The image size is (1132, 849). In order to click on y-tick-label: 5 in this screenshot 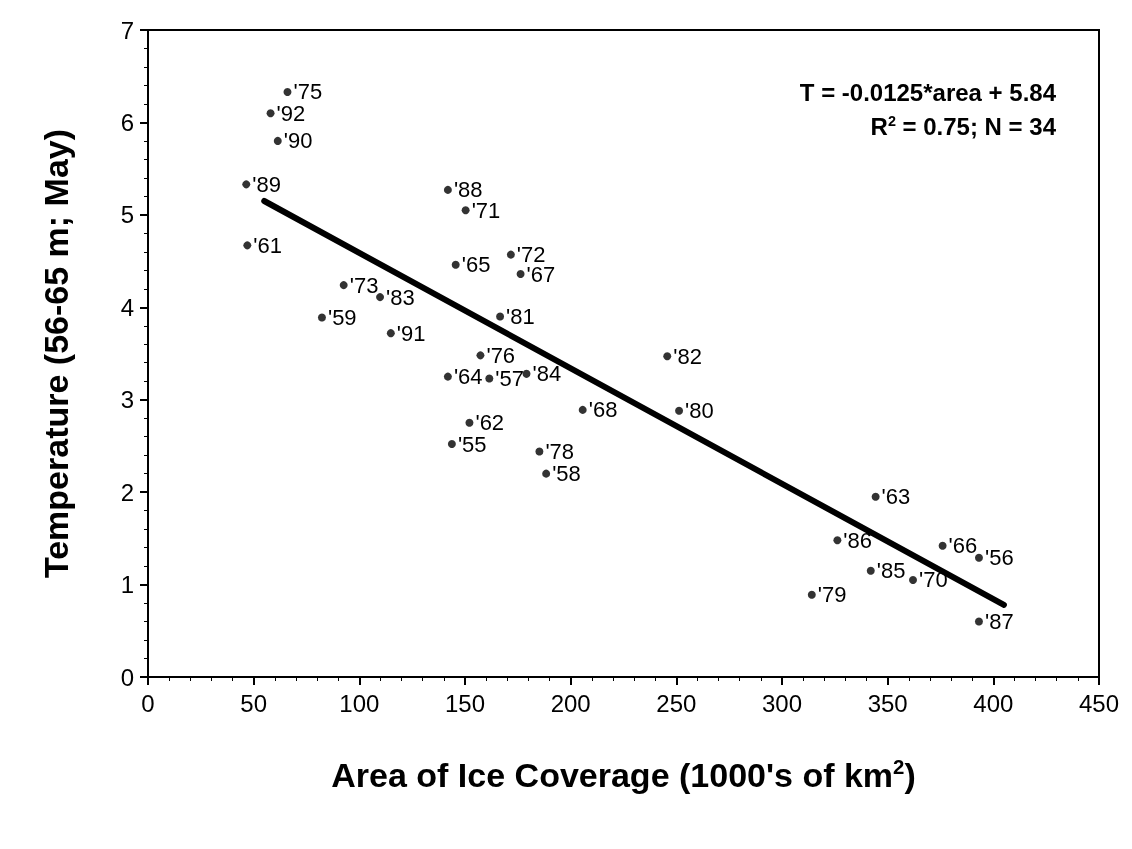, I will do `click(127, 215)`.